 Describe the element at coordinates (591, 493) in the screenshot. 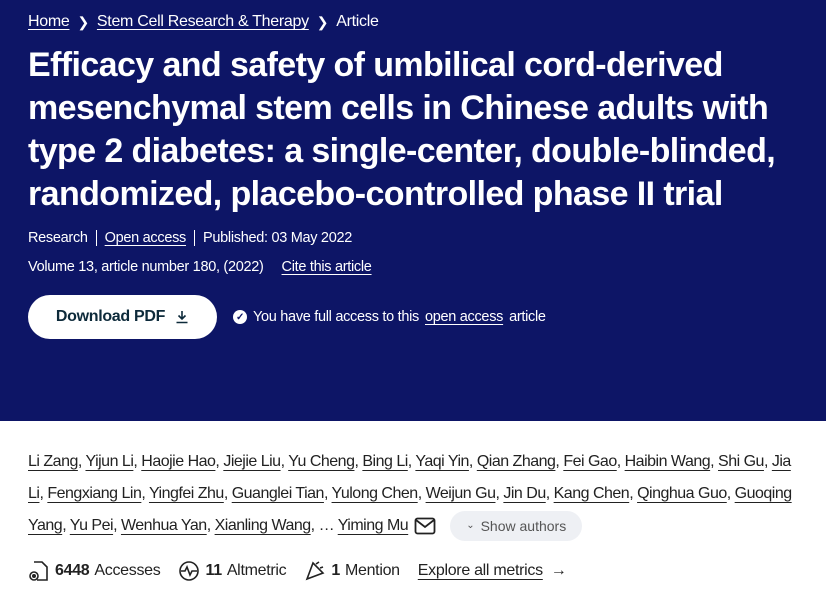

I see `author-link: Kang Chen` at that location.